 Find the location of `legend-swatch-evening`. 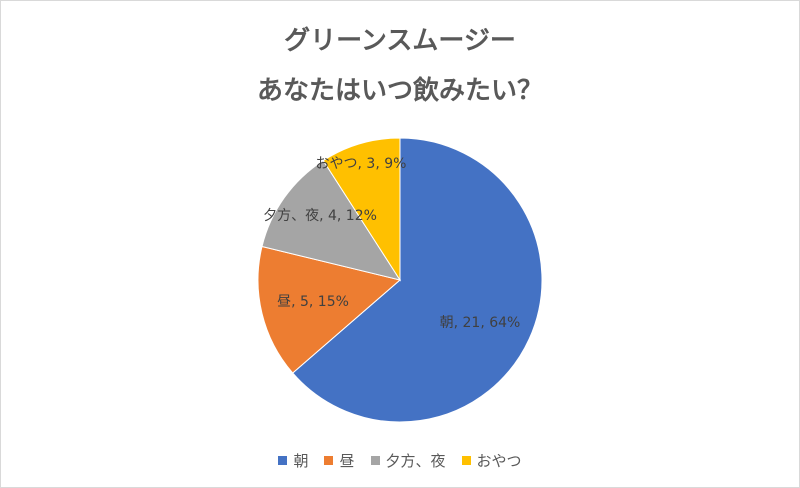

legend-swatch-evening is located at coordinates (375, 460).